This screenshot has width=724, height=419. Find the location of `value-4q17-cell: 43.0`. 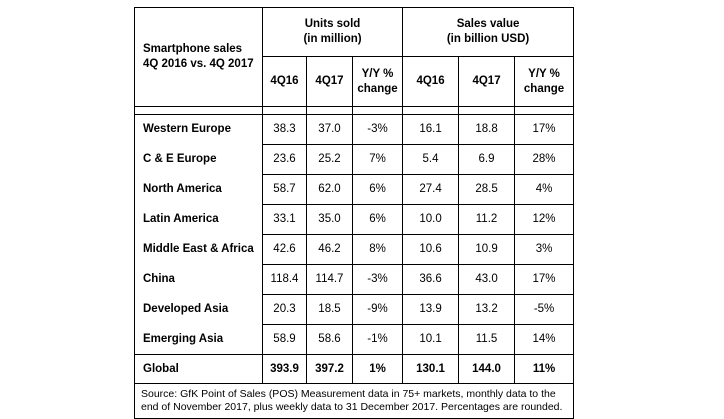

value-4q17-cell: 43.0 is located at coordinates (487, 279).